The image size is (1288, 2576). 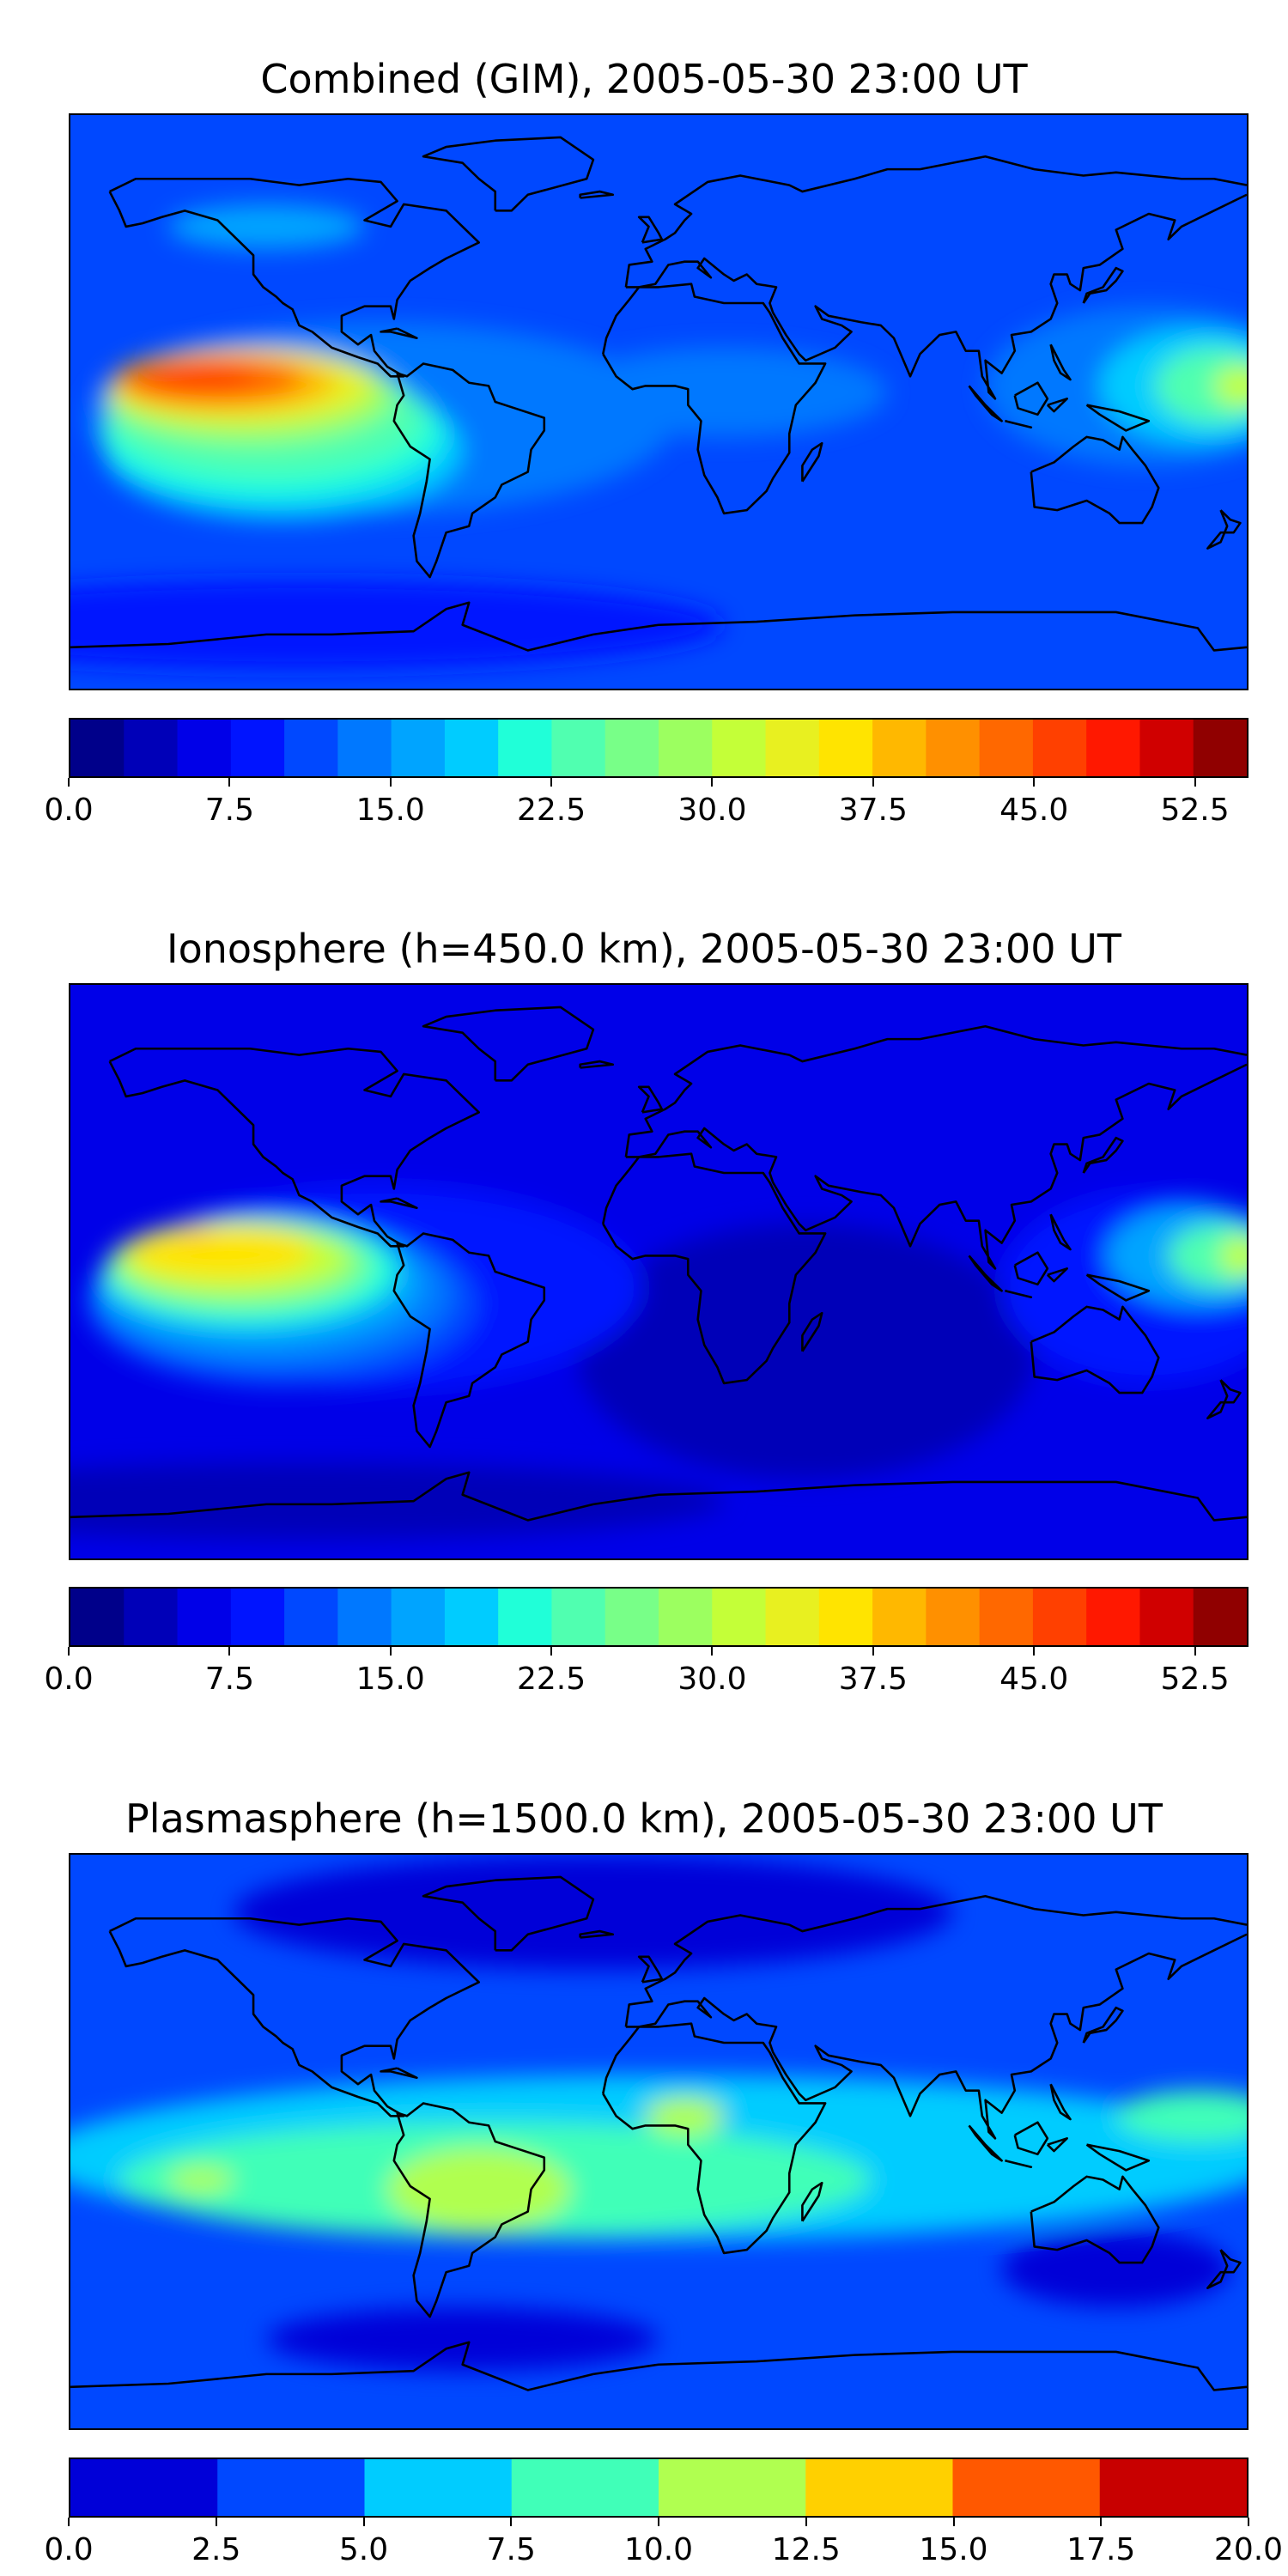 What do you see at coordinates (364, 2550) in the screenshot?
I see `colorbar-tick-label: 5.0` at bounding box center [364, 2550].